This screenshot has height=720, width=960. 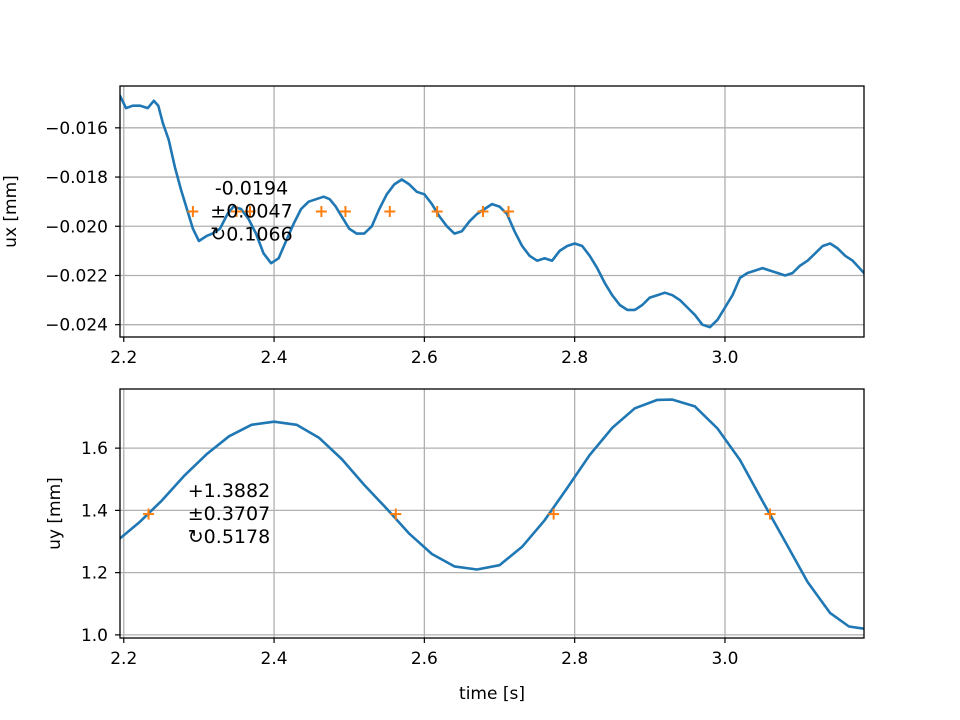 I want to click on y-tick-label: −0.024, so click(x=76, y=326).